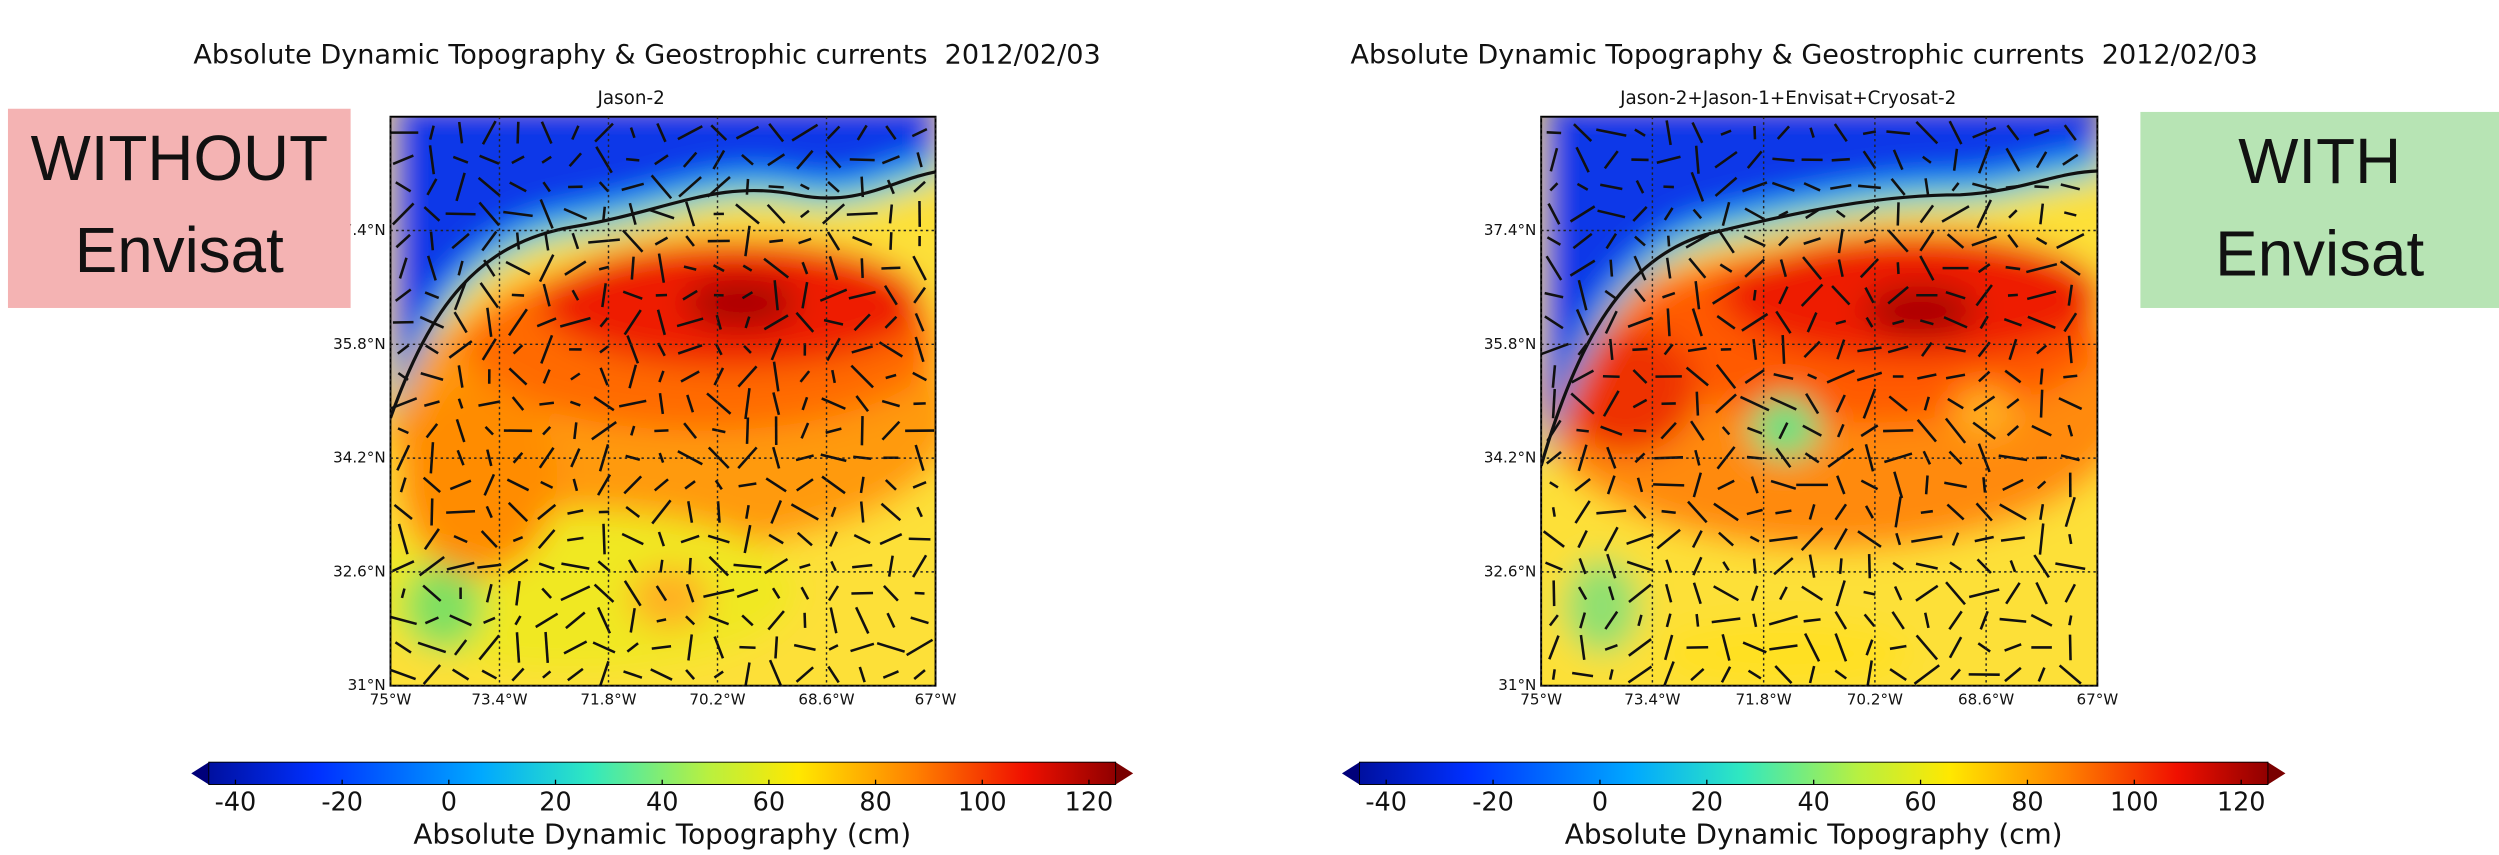 This screenshot has height=855, width=2499. I want to click on annotation-text: WITH, so click(2319, 161).